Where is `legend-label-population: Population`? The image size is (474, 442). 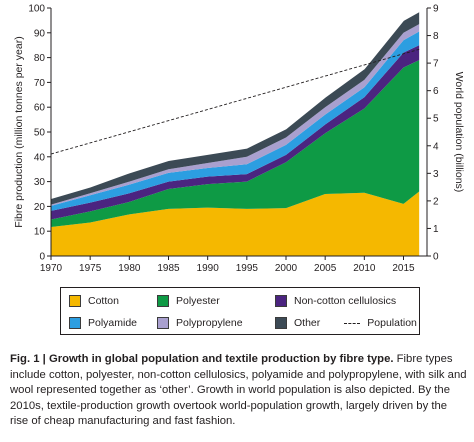 legend-label-population: Population is located at coordinates (392, 323).